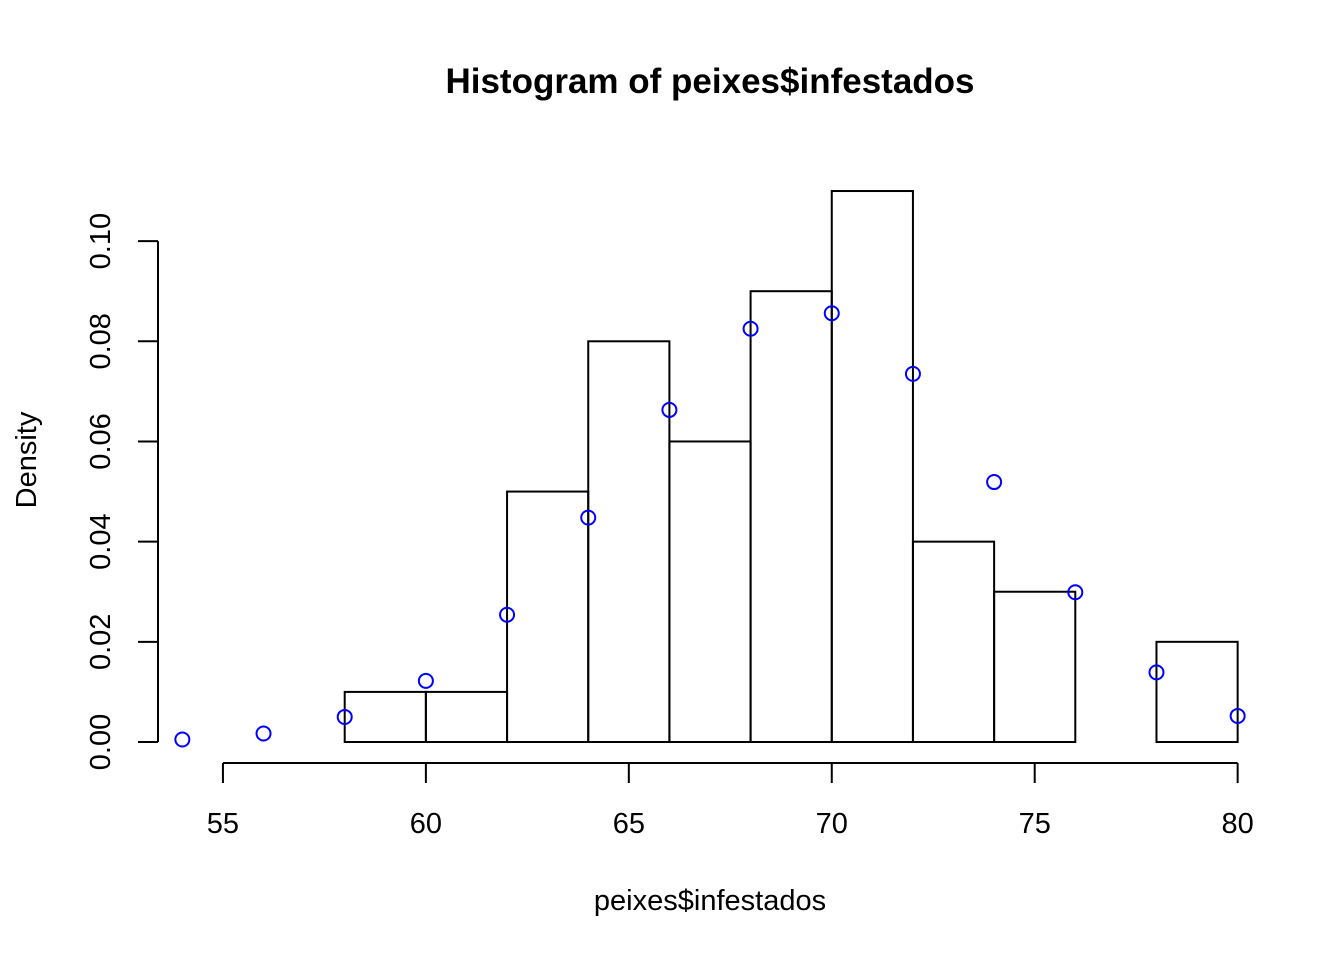 The width and height of the screenshot is (1344, 960). Describe the element at coordinates (1238, 824) in the screenshot. I see `x-tick-label-5: 80` at that location.